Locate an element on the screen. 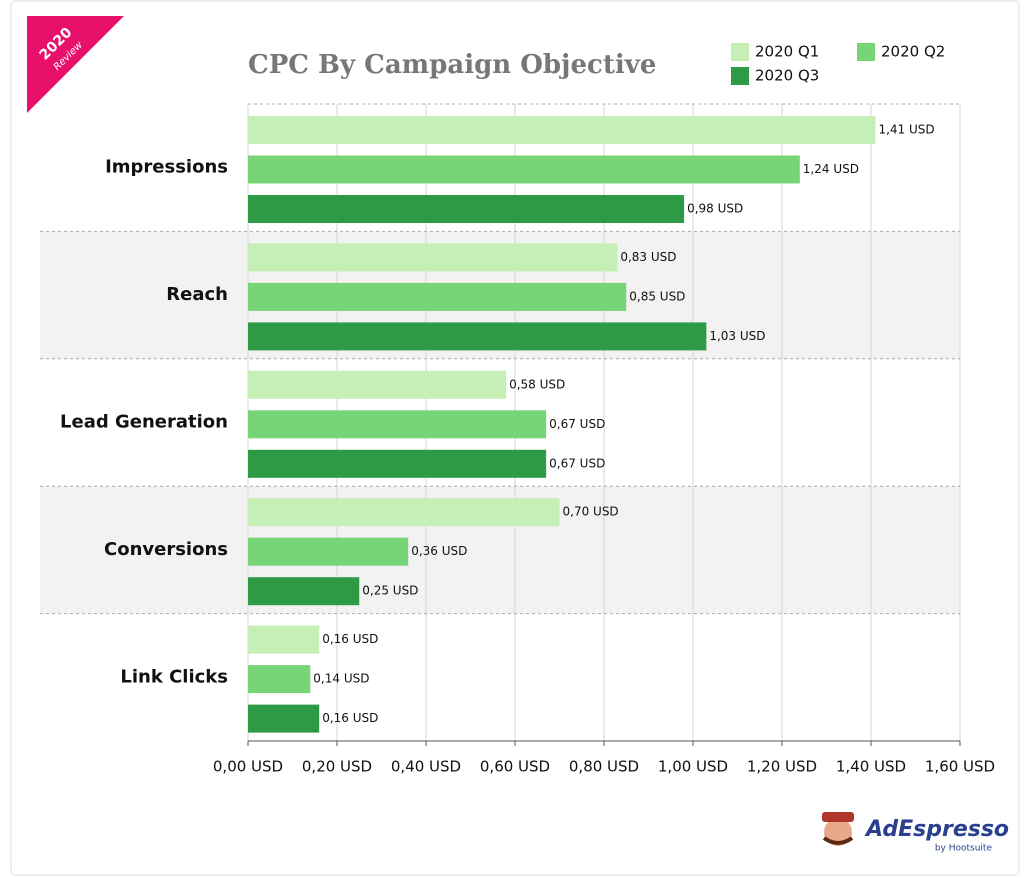  value-label: 1,41 USD is located at coordinates (906, 130).